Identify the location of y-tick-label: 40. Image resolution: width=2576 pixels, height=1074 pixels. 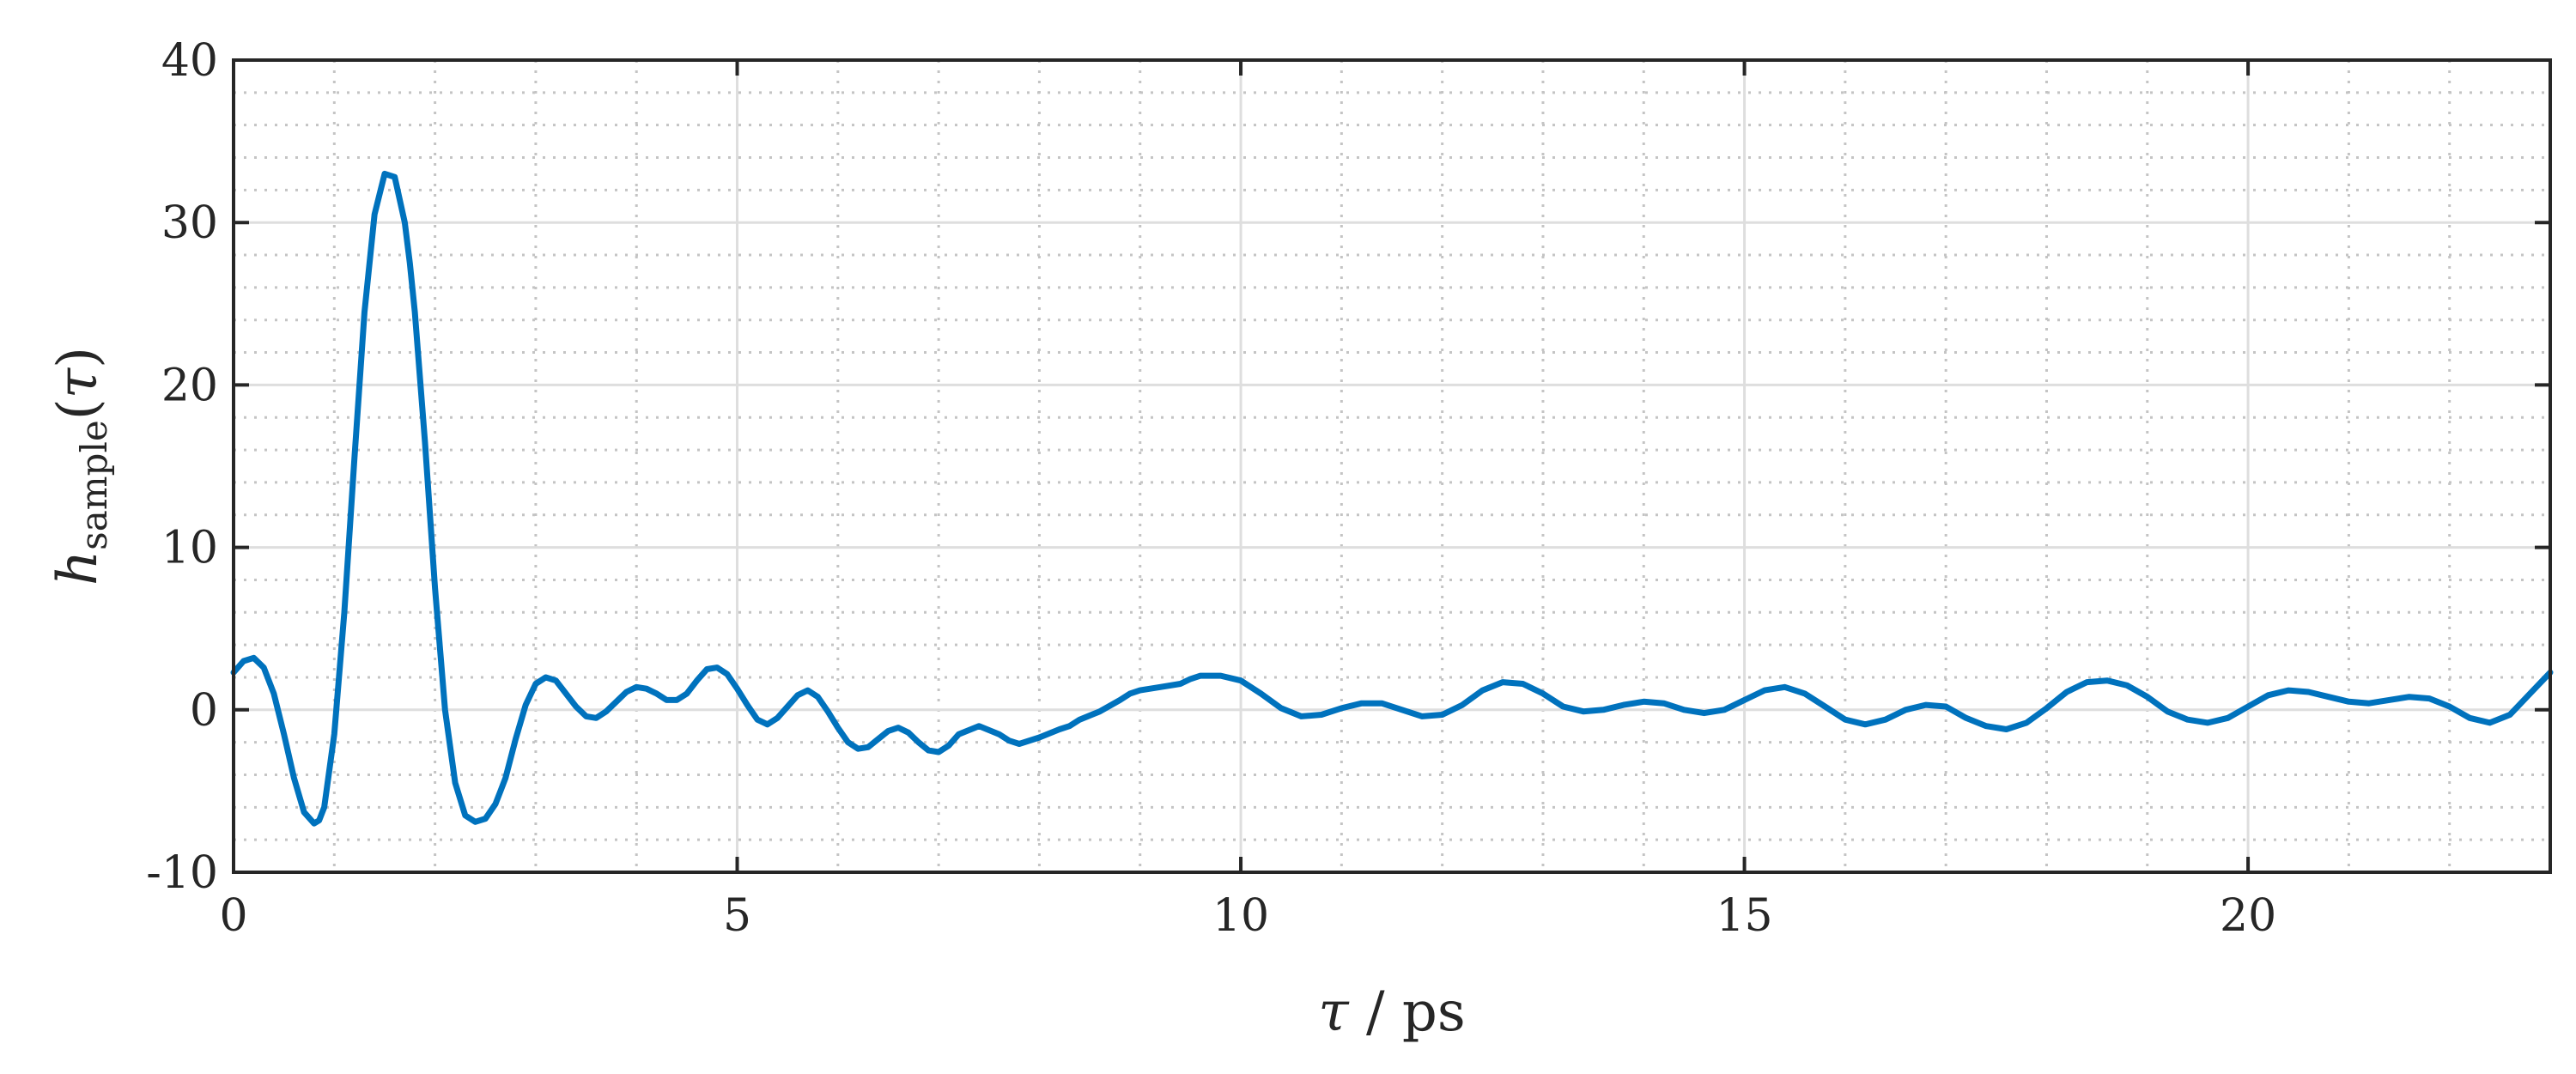
(190, 61).